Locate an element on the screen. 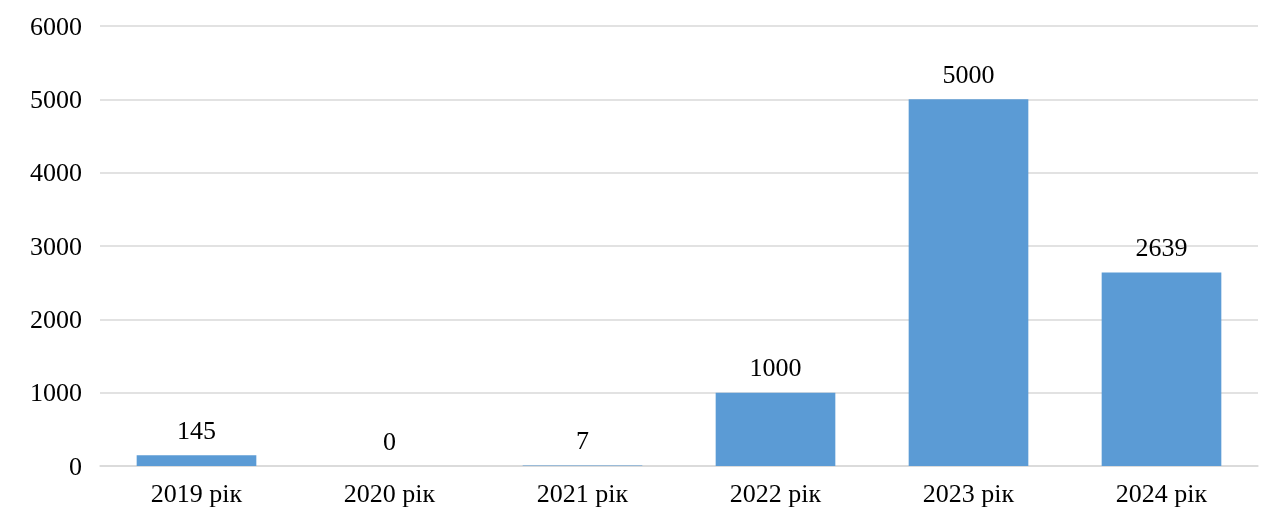  data-label: 5000 is located at coordinates (968, 74).